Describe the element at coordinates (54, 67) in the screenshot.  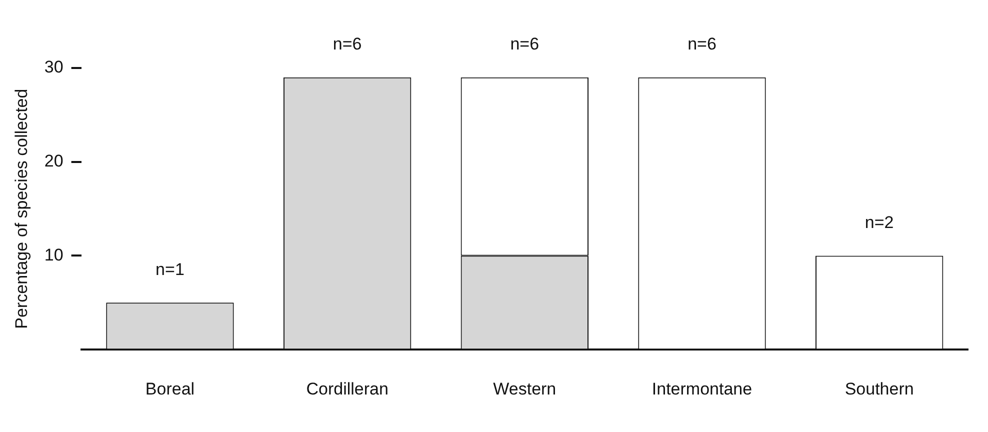
I see `y-tick-label: 30` at that location.